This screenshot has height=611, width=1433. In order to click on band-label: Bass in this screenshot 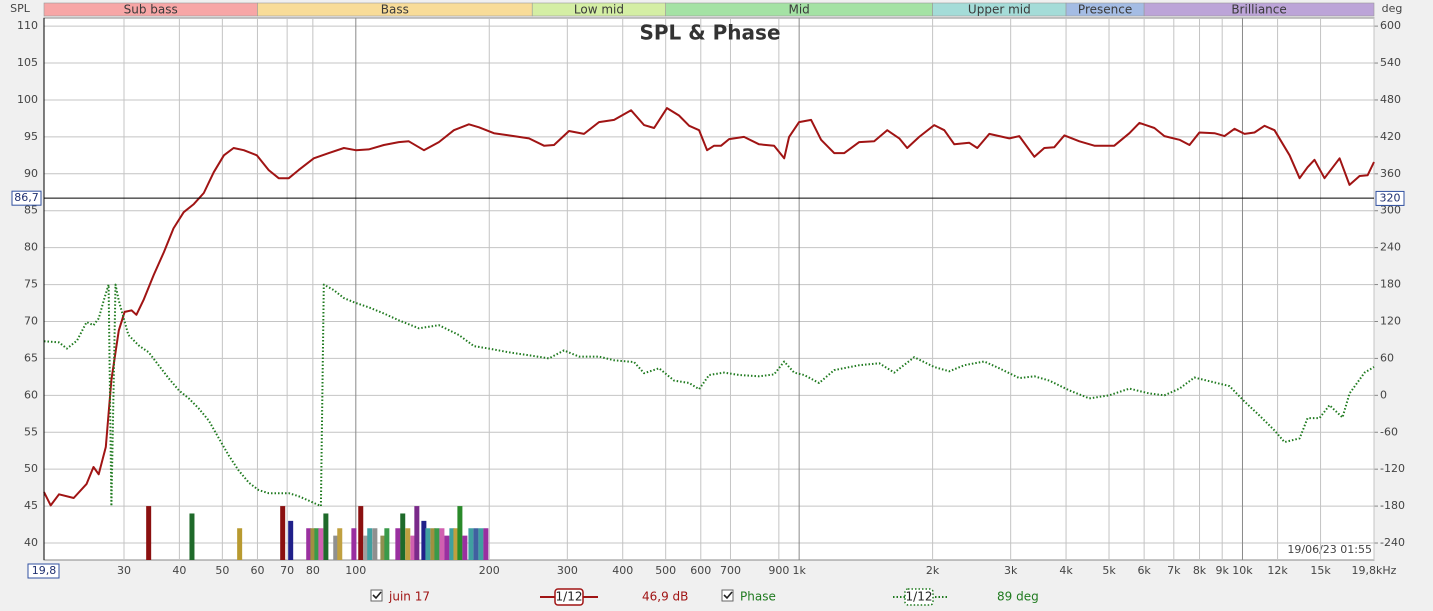, I will do `click(395, 10)`.